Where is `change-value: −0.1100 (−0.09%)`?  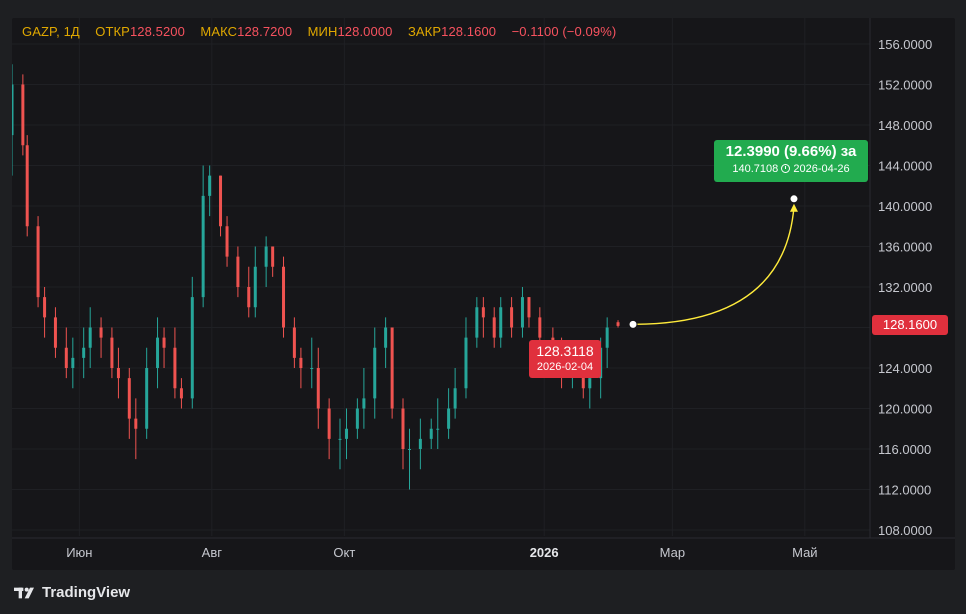
change-value: −0.1100 (−0.09%) is located at coordinates (564, 31).